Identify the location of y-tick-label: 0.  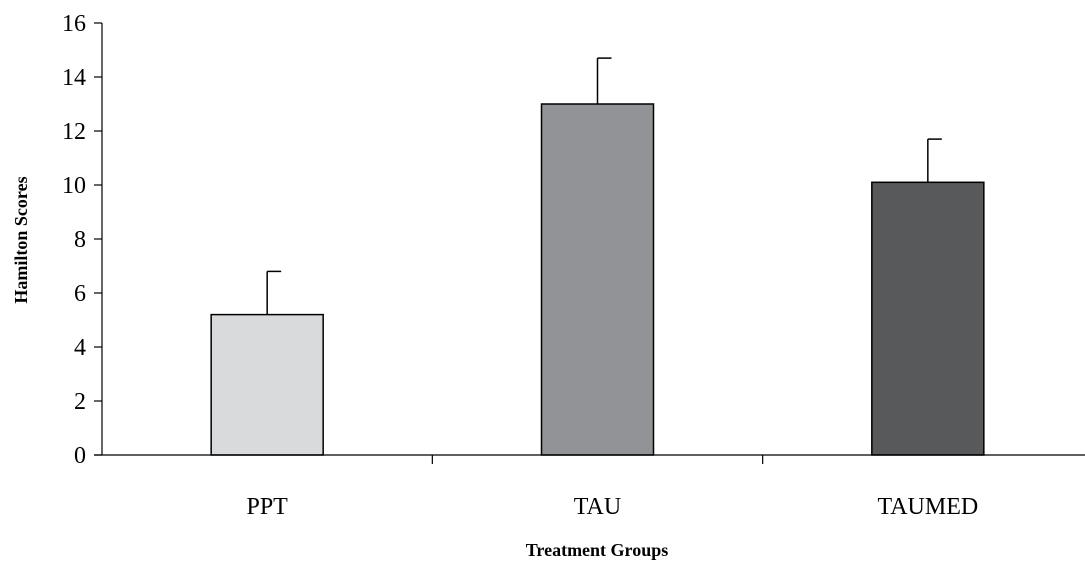
(80, 456).